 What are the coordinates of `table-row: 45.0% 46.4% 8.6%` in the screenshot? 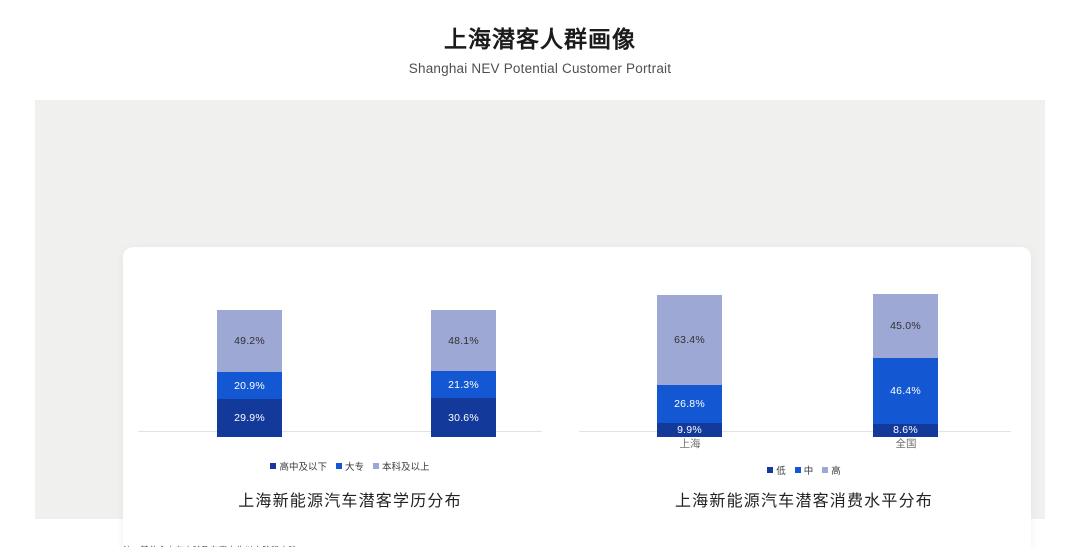 It's located at (905, 365).